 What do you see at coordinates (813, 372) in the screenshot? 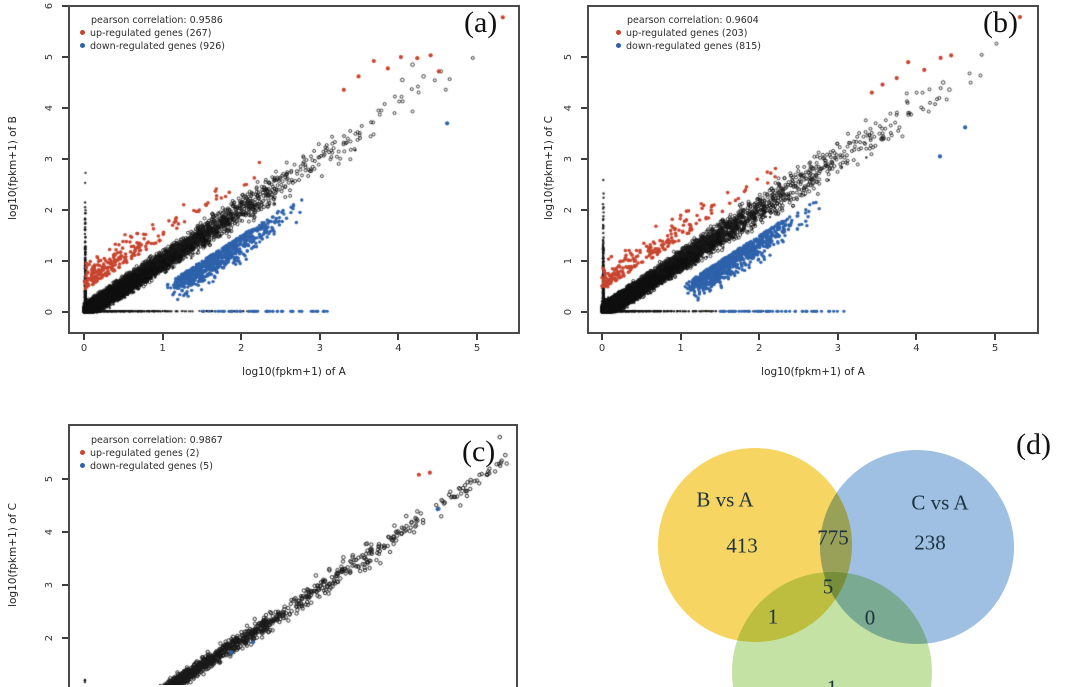
I see `x-axis-label-b: log10(fpkm+1) of A` at bounding box center [813, 372].